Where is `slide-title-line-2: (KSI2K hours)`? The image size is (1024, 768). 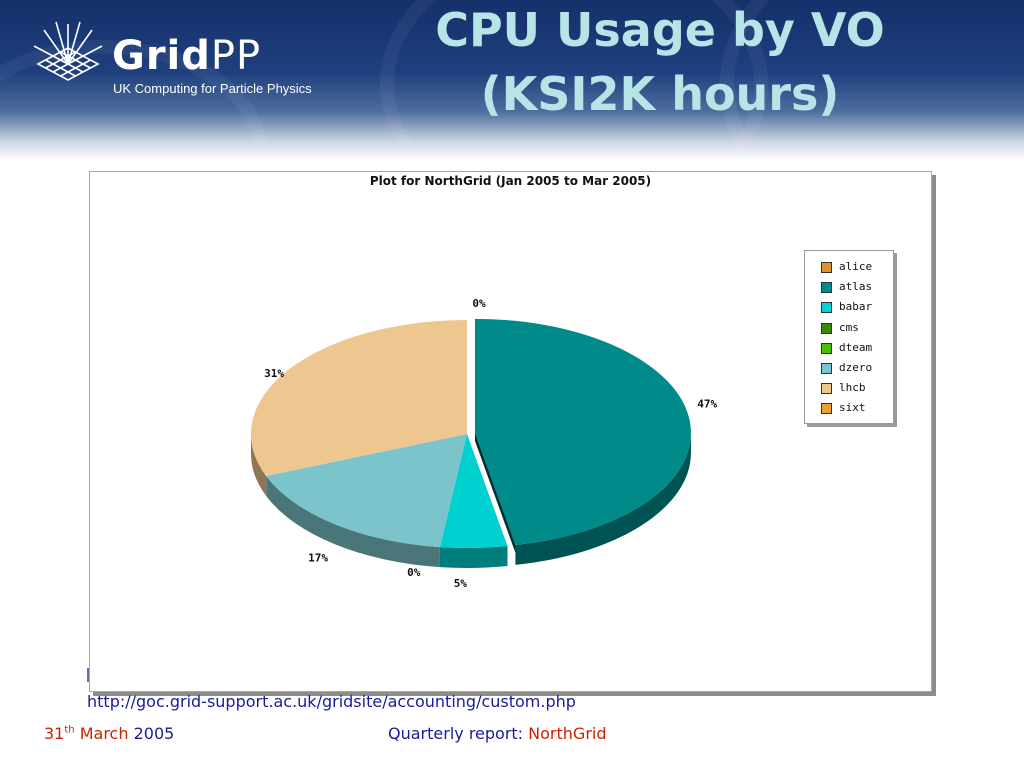 slide-title-line-2: (KSI2K hours) is located at coordinates (660, 94).